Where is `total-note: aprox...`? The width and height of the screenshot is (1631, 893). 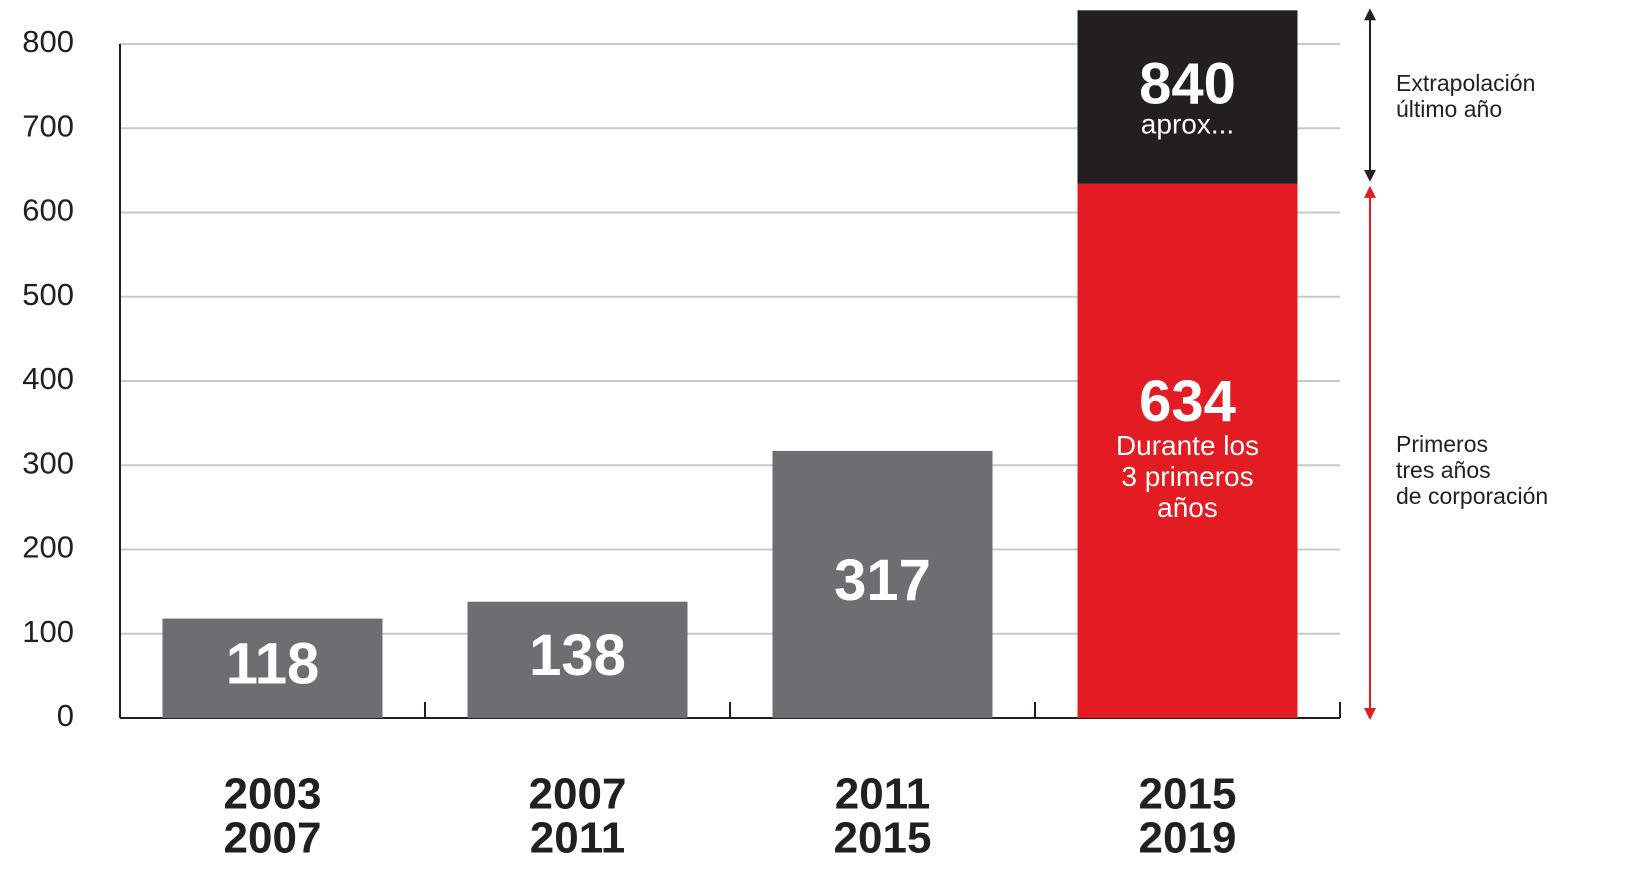 total-note: aprox... is located at coordinates (1187, 124).